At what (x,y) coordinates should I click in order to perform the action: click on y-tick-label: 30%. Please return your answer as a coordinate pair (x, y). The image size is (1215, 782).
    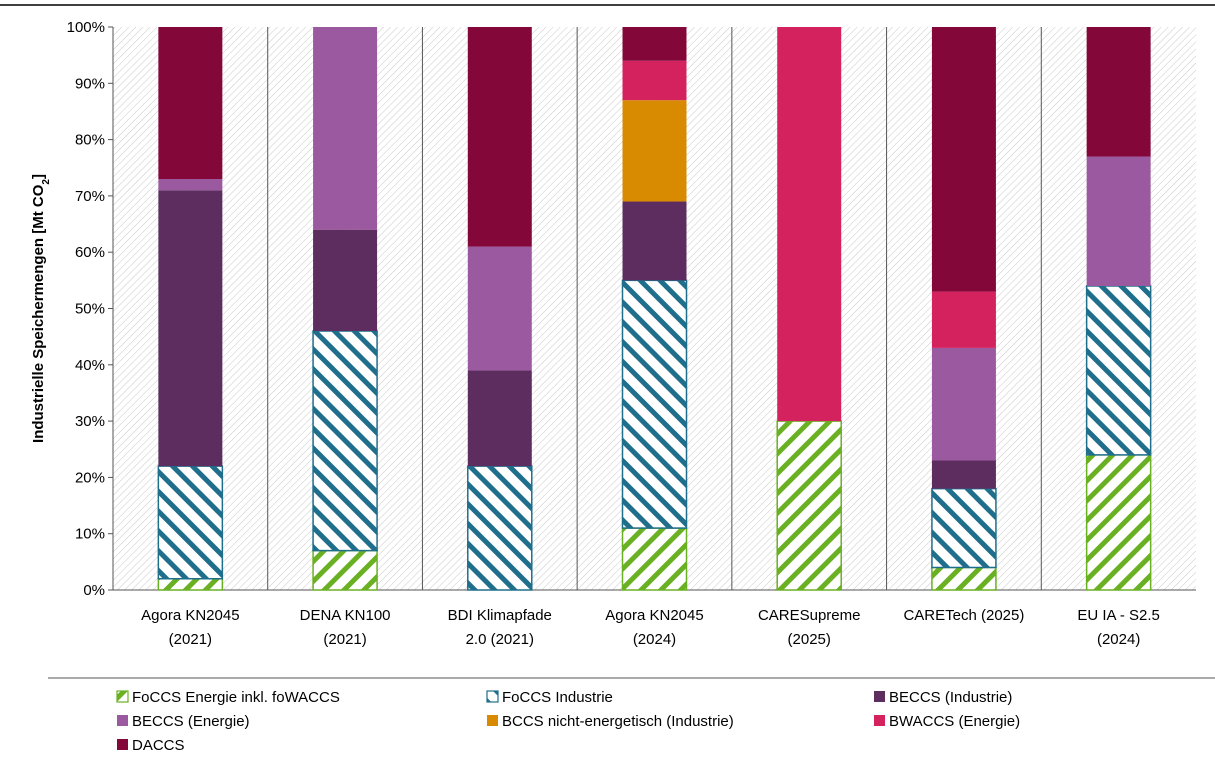
    Looking at the image, I should click on (90, 421).